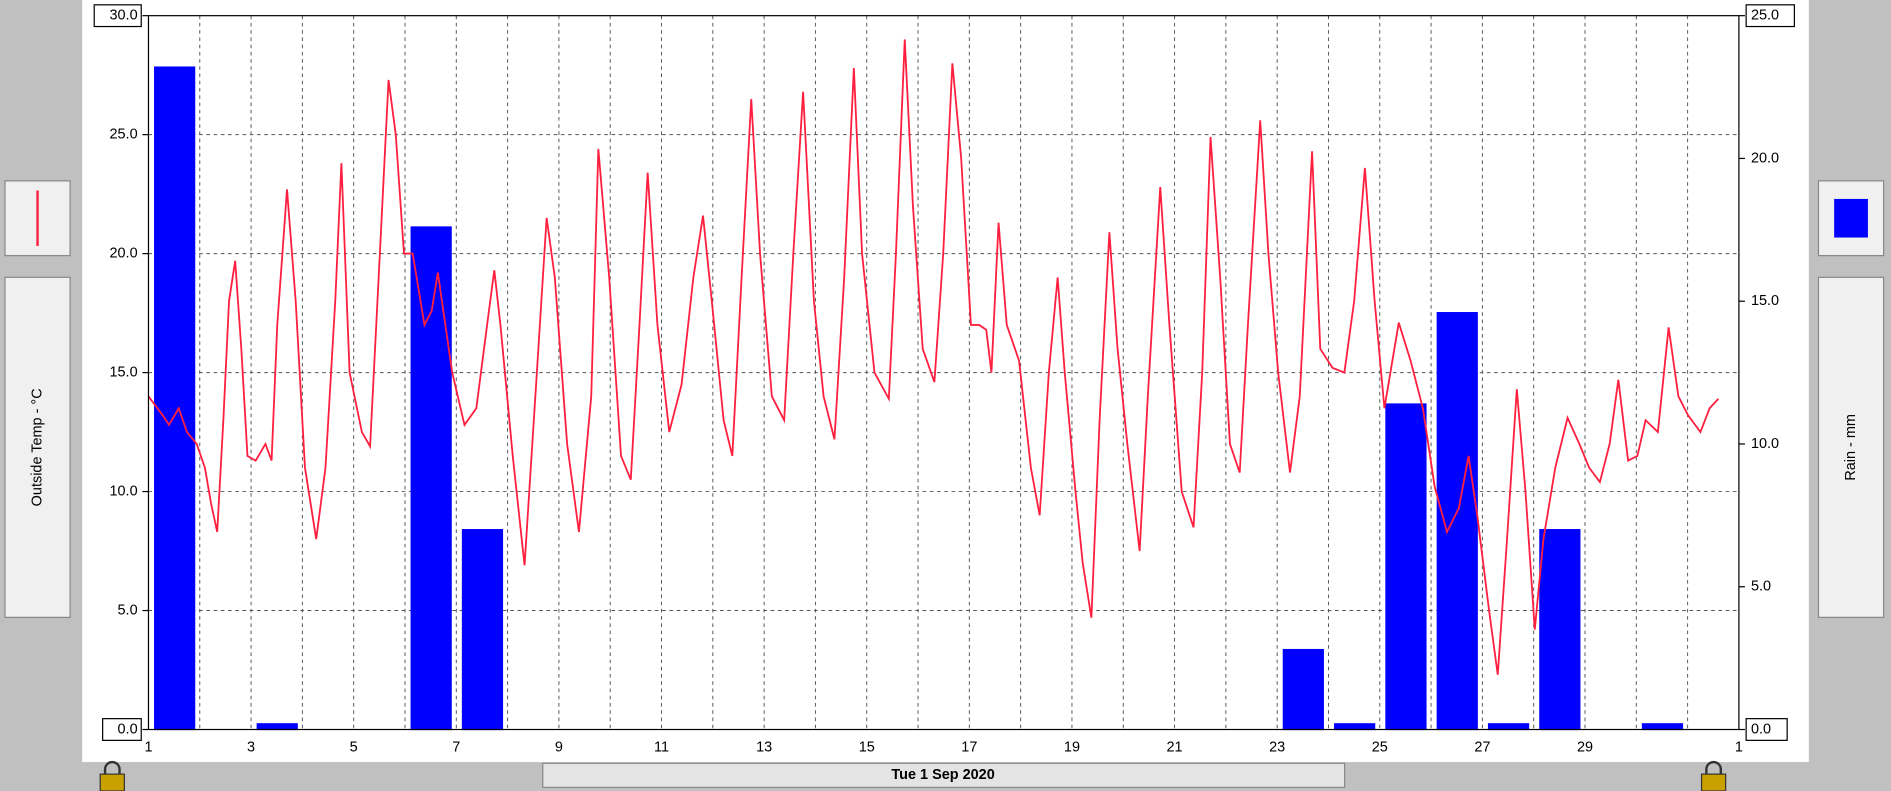 Image resolution: width=1891 pixels, height=791 pixels. I want to click on x-tick-label: 3, so click(251, 747).